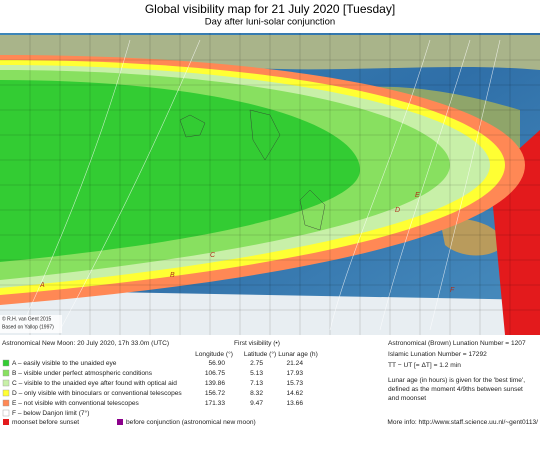  What do you see at coordinates (294, 403) in the screenshot?
I see `cell: 13.66` at bounding box center [294, 403].